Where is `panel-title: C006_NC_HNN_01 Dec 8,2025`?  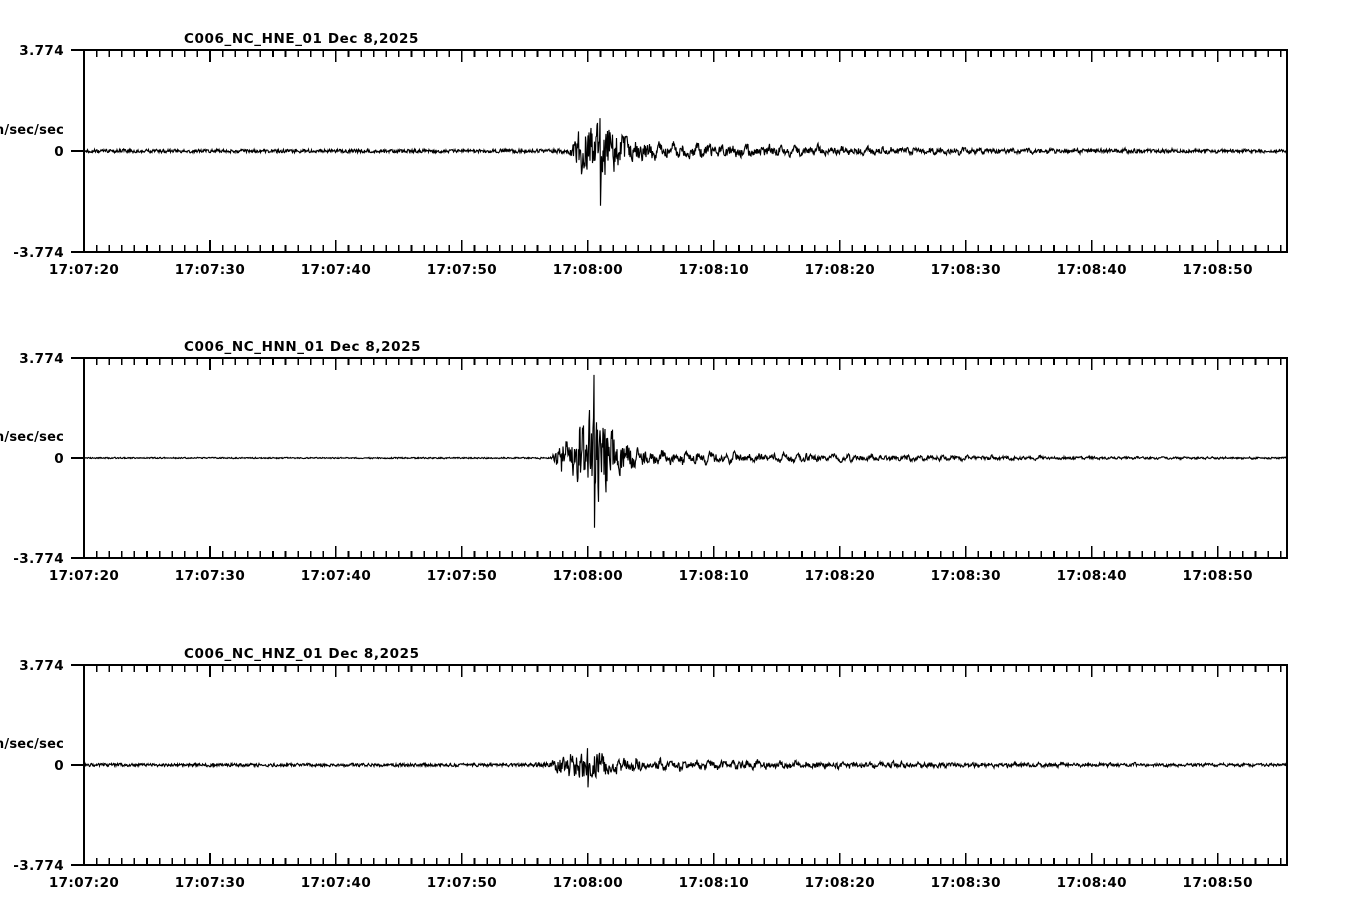
panel-title: C006_NC_HNN_01 Dec 8,2025 is located at coordinates (302, 347).